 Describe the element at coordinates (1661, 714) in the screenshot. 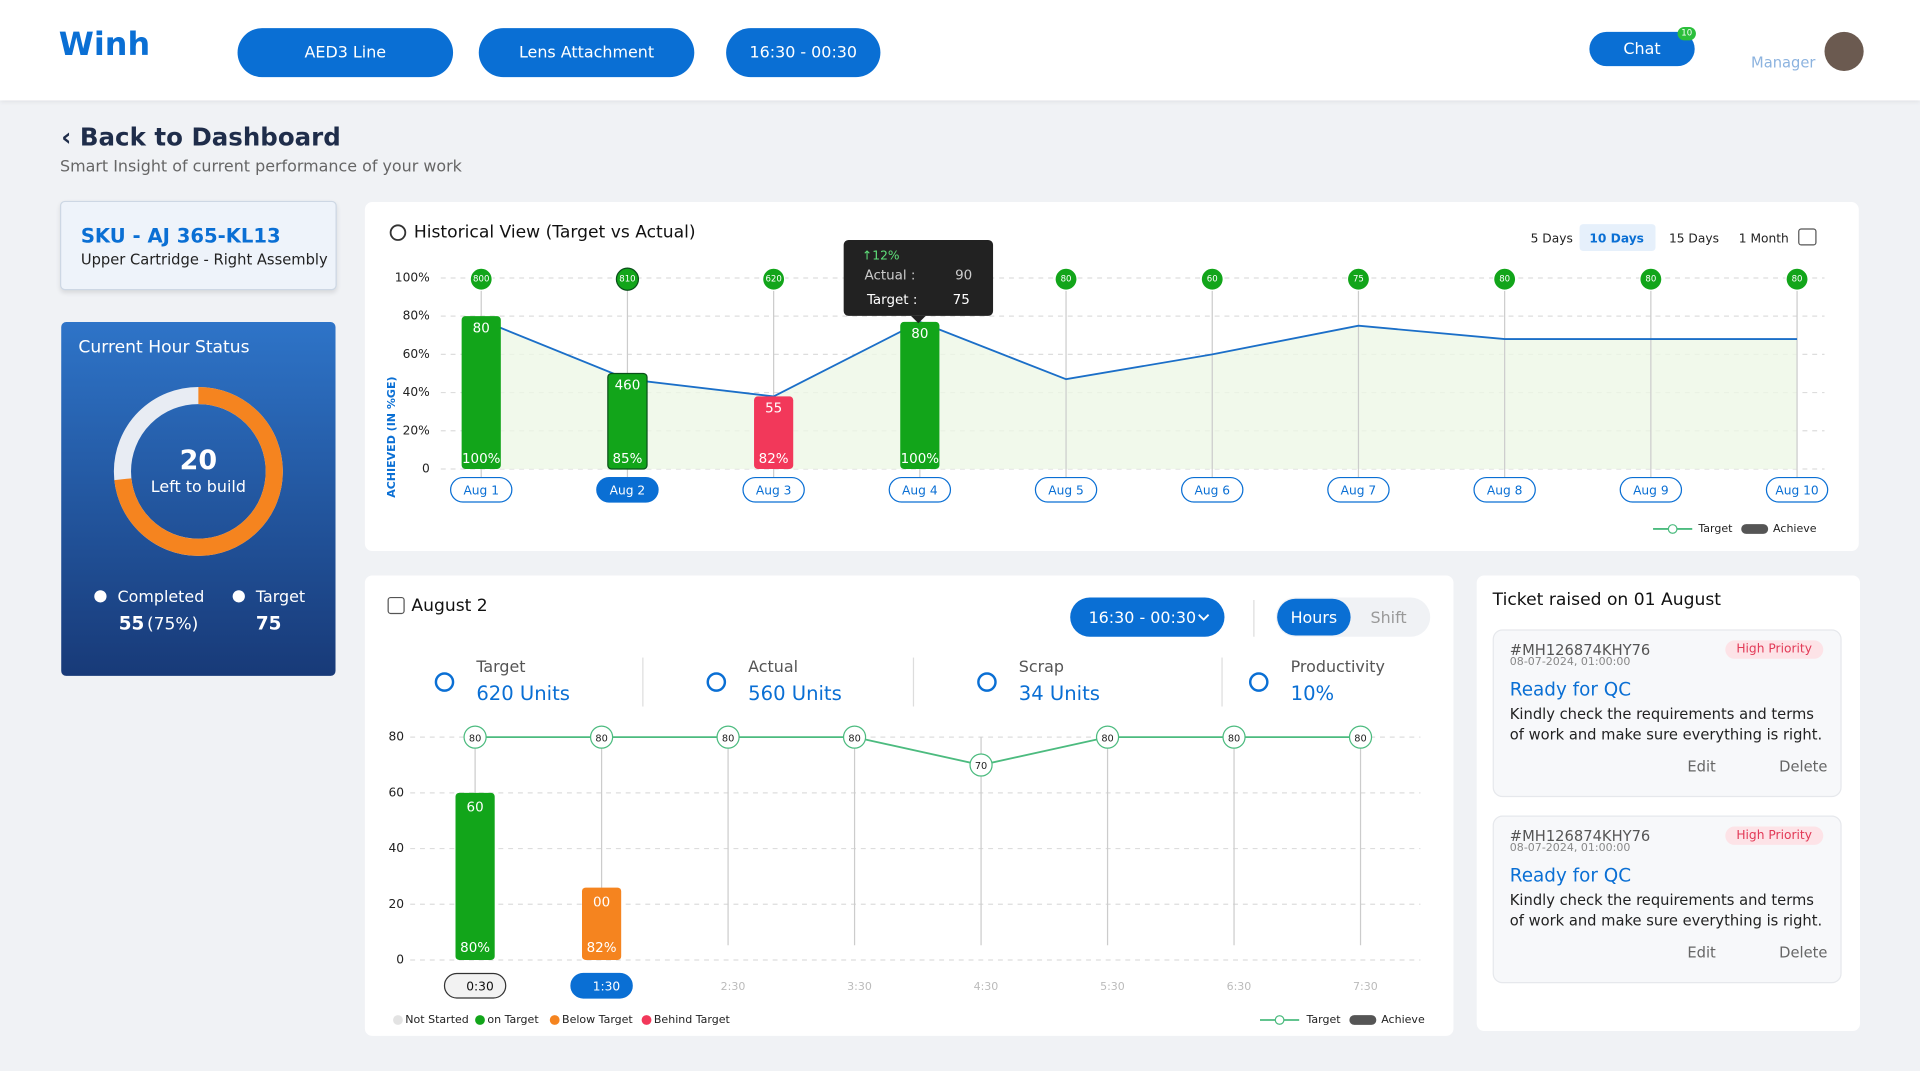

I see `ticket-body: Kindly check the requirements and terms` at that location.